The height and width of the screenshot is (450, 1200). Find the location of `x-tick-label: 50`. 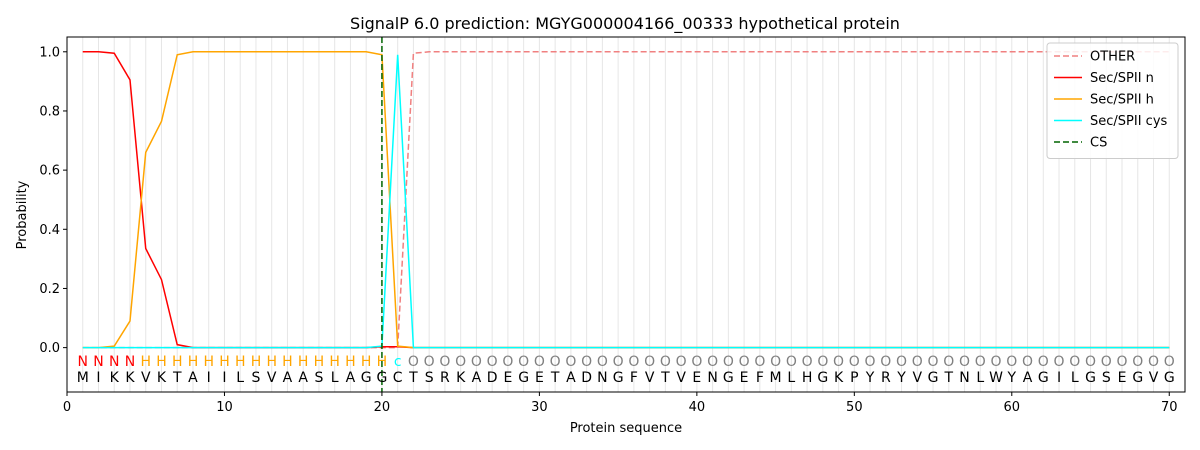

x-tick-label: 50 is located at coordinates (854, 407).